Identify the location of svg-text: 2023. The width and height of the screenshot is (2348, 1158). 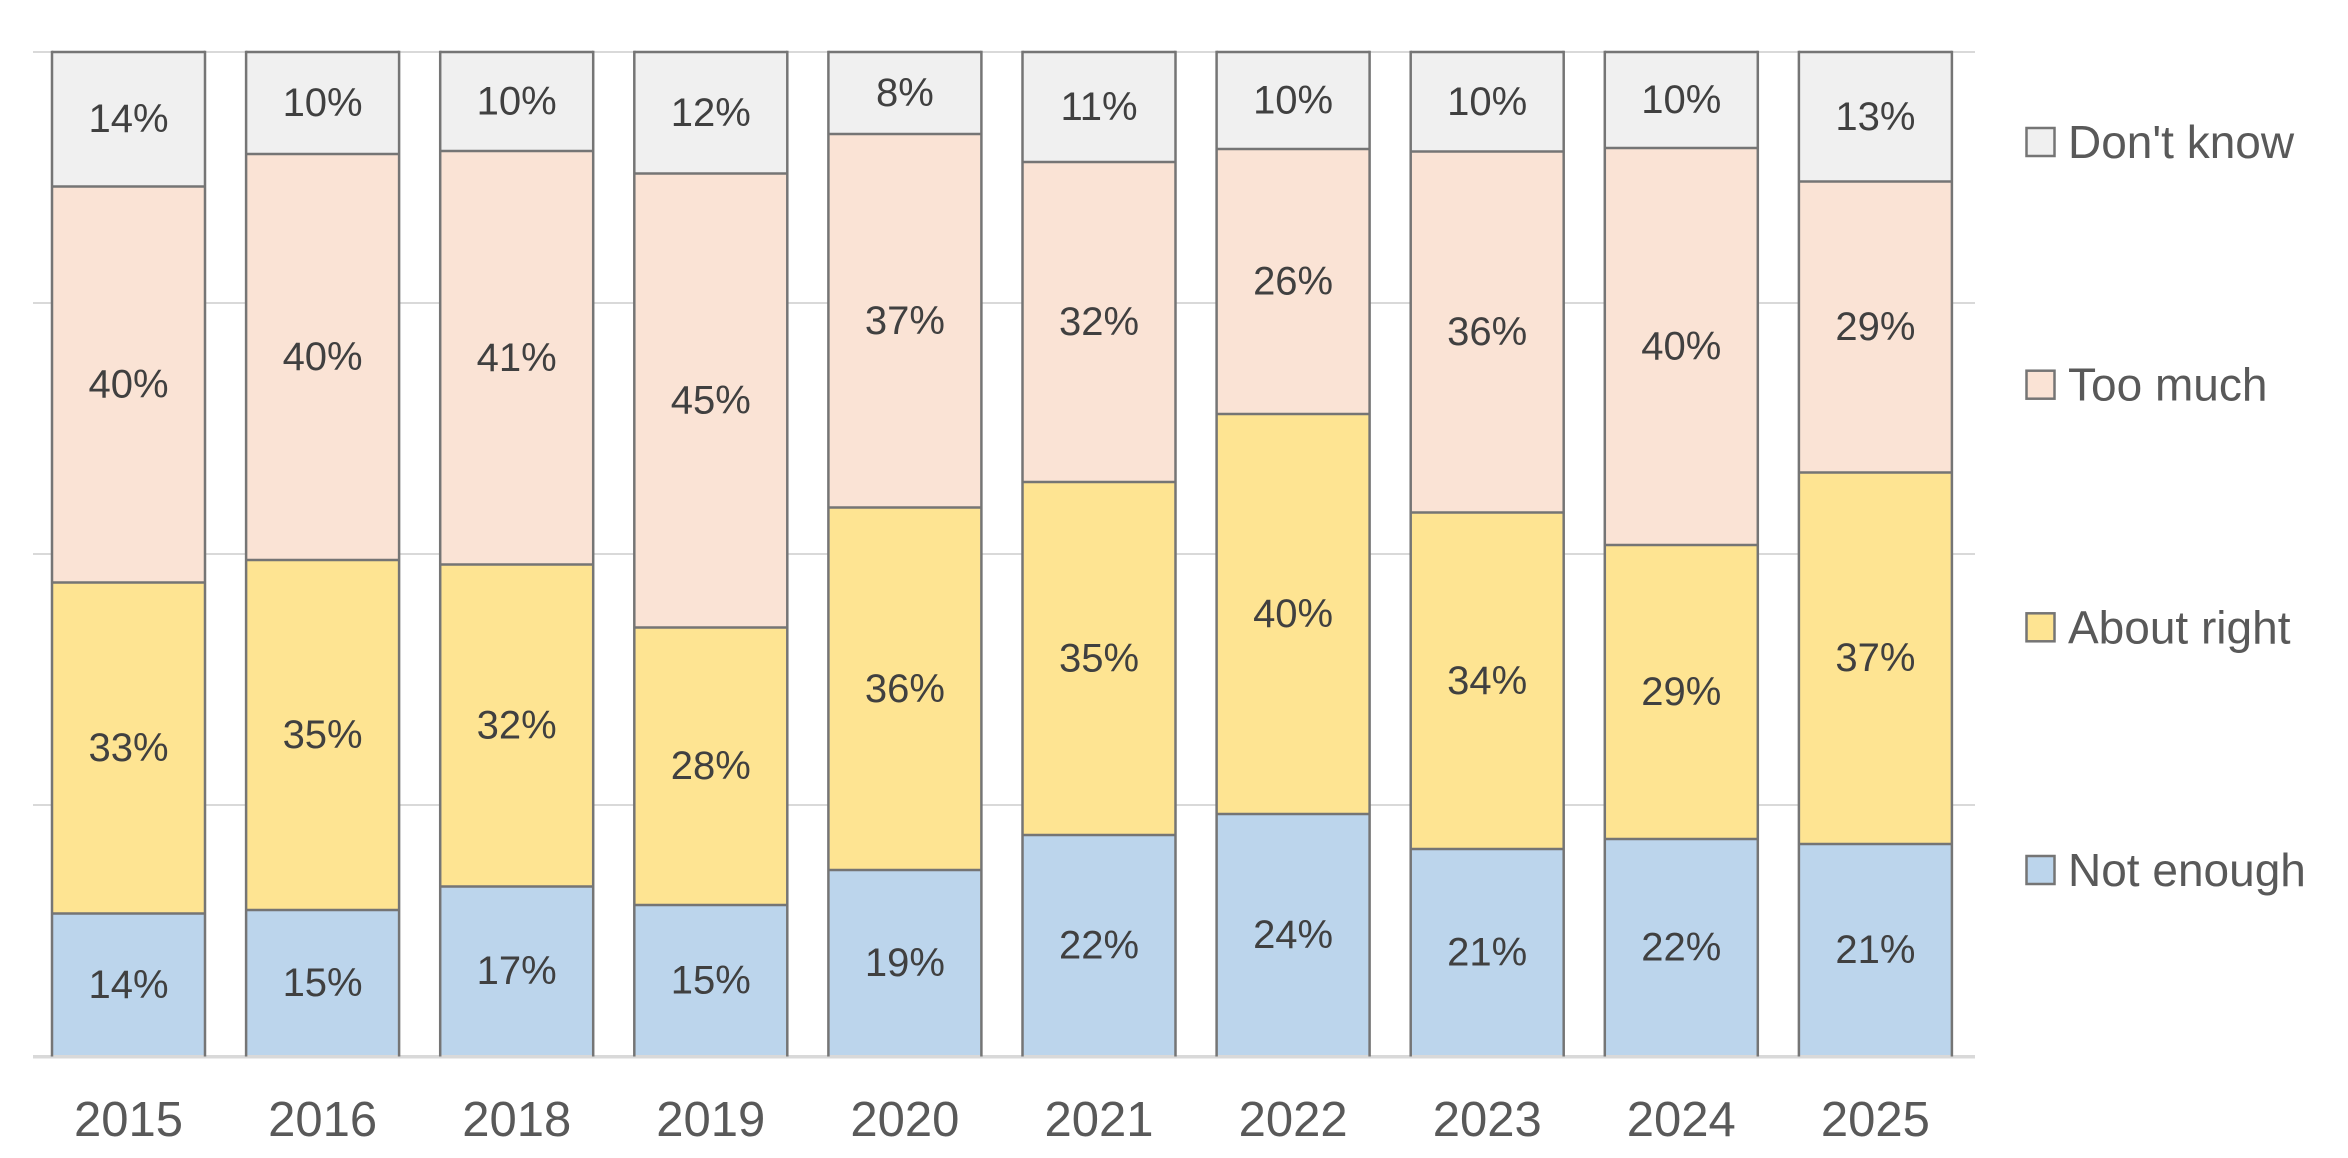
(1487, 1120).